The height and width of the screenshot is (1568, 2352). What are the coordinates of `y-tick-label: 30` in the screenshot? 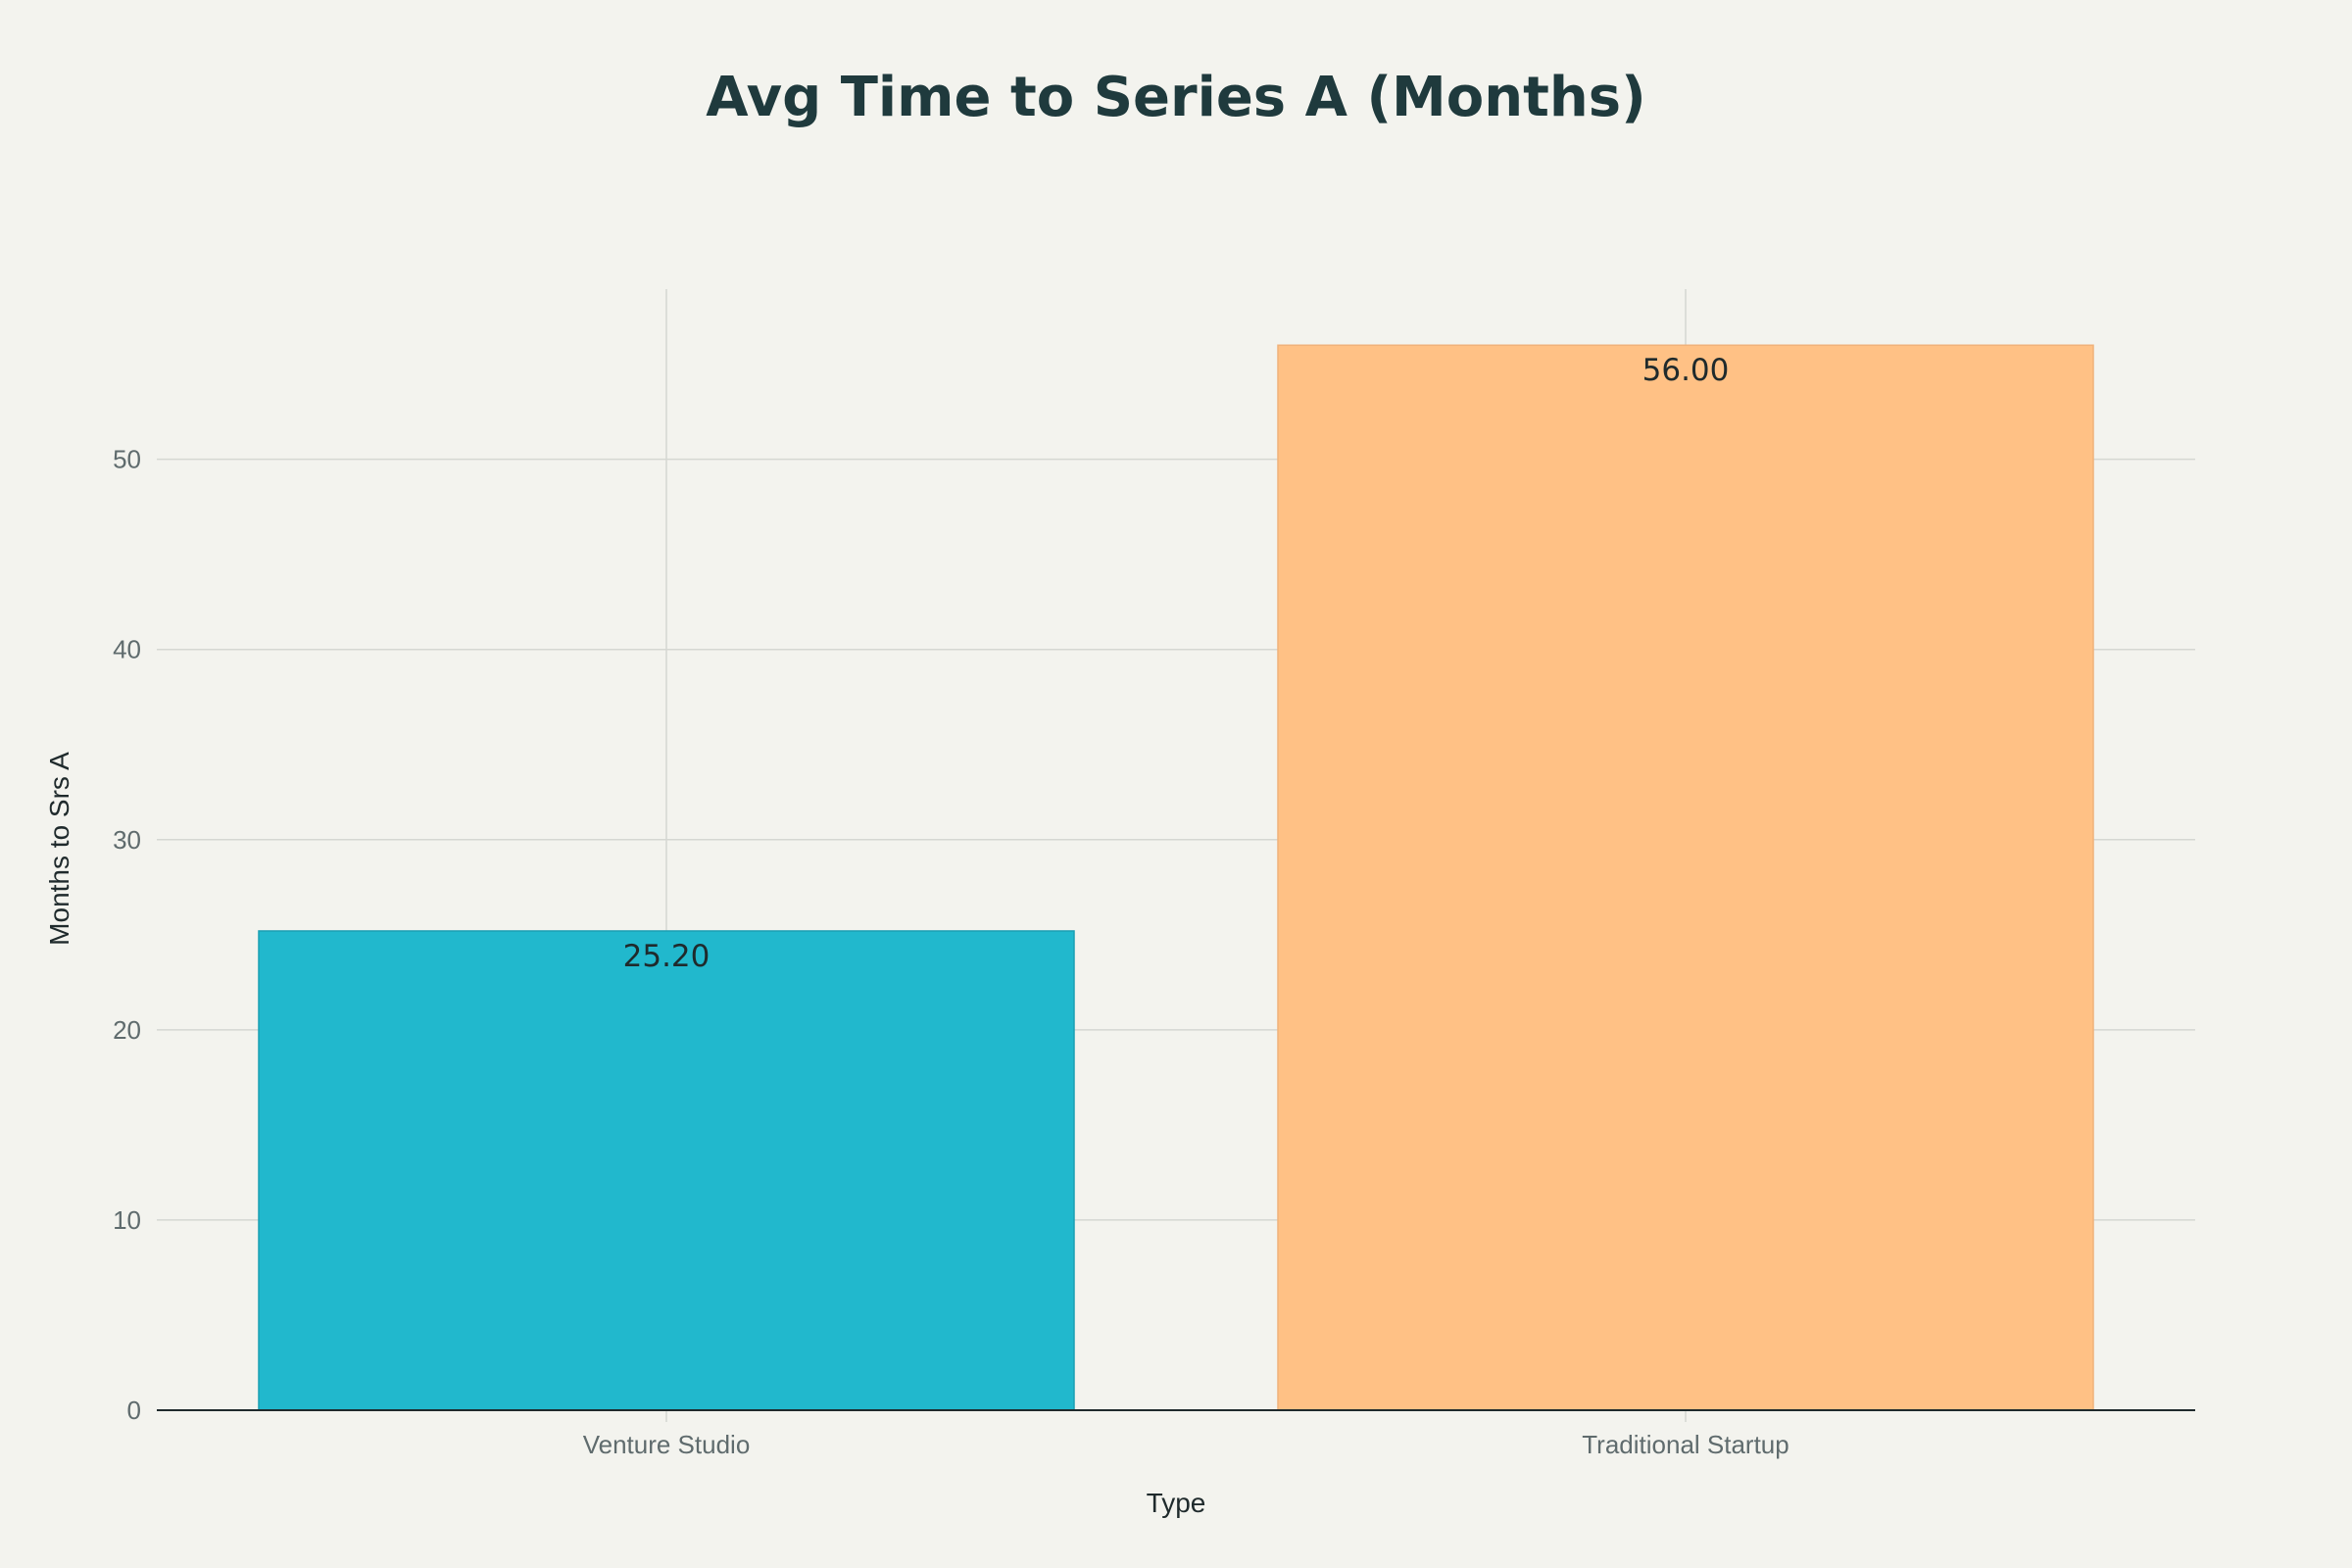 It's located at (127, 840).